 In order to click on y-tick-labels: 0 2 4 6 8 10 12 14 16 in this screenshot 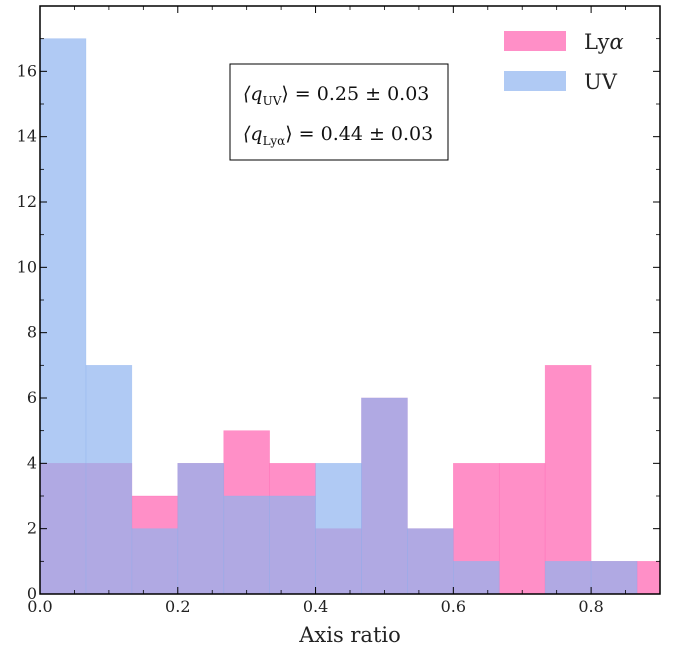, I will do `click(27, 332)`.